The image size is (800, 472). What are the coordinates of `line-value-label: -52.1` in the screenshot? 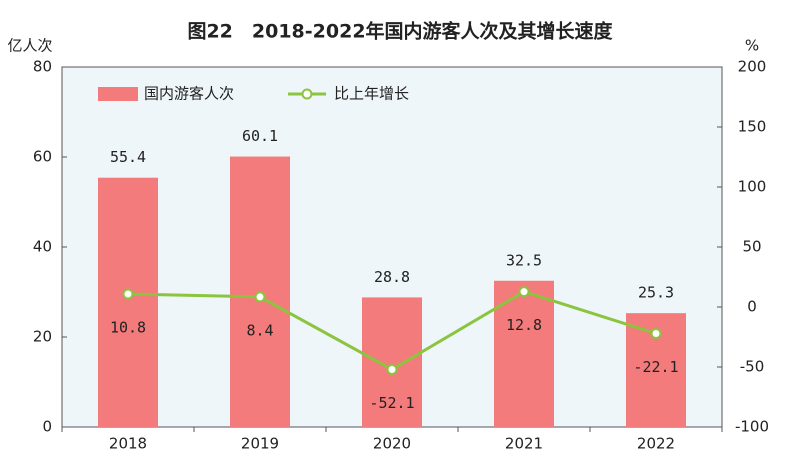 It's located at (391, 403).